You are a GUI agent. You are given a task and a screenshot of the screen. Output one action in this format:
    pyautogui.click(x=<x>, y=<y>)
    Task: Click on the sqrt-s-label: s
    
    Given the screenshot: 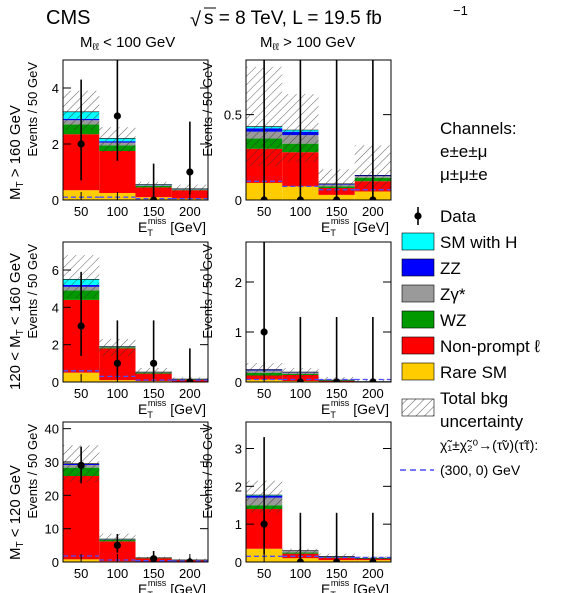 What is the action you would take?
    pyautogui.click(x=209, y=18)
    